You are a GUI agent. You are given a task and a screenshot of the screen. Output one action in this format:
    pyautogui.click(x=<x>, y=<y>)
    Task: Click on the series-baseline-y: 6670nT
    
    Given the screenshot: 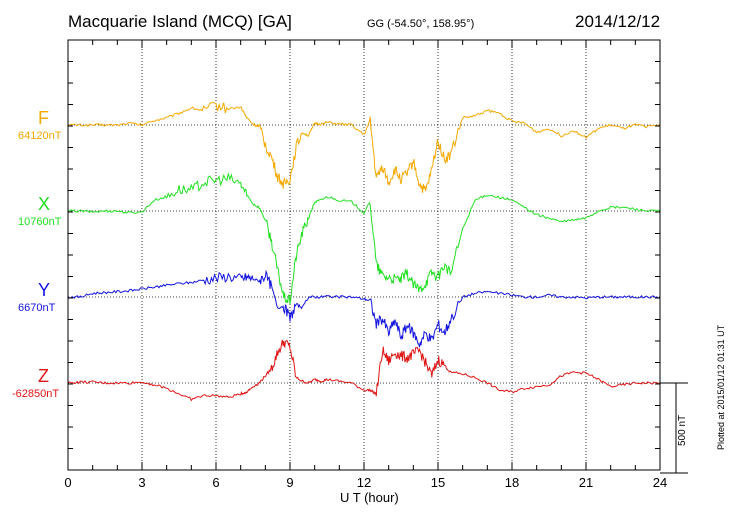 What is the action you would take?
    pyautogui.click(x=37, y=308)
    